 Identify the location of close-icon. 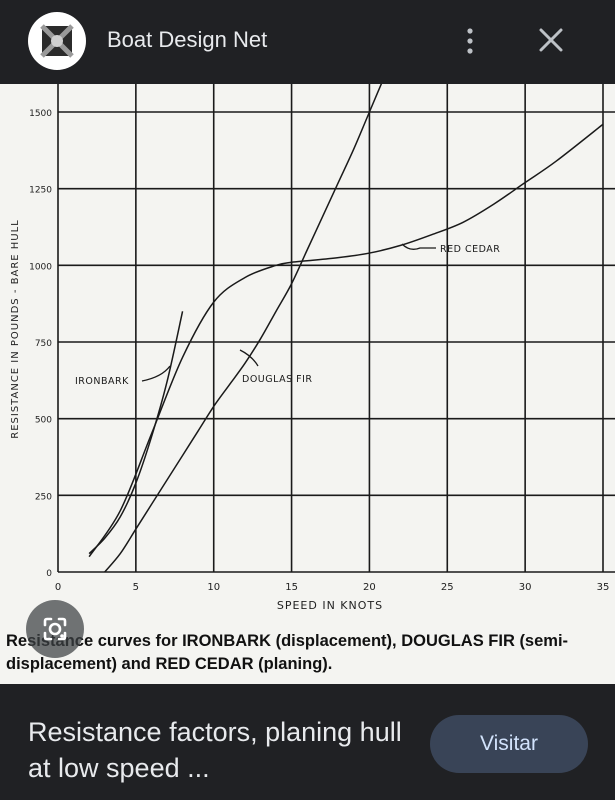
(551, 41).